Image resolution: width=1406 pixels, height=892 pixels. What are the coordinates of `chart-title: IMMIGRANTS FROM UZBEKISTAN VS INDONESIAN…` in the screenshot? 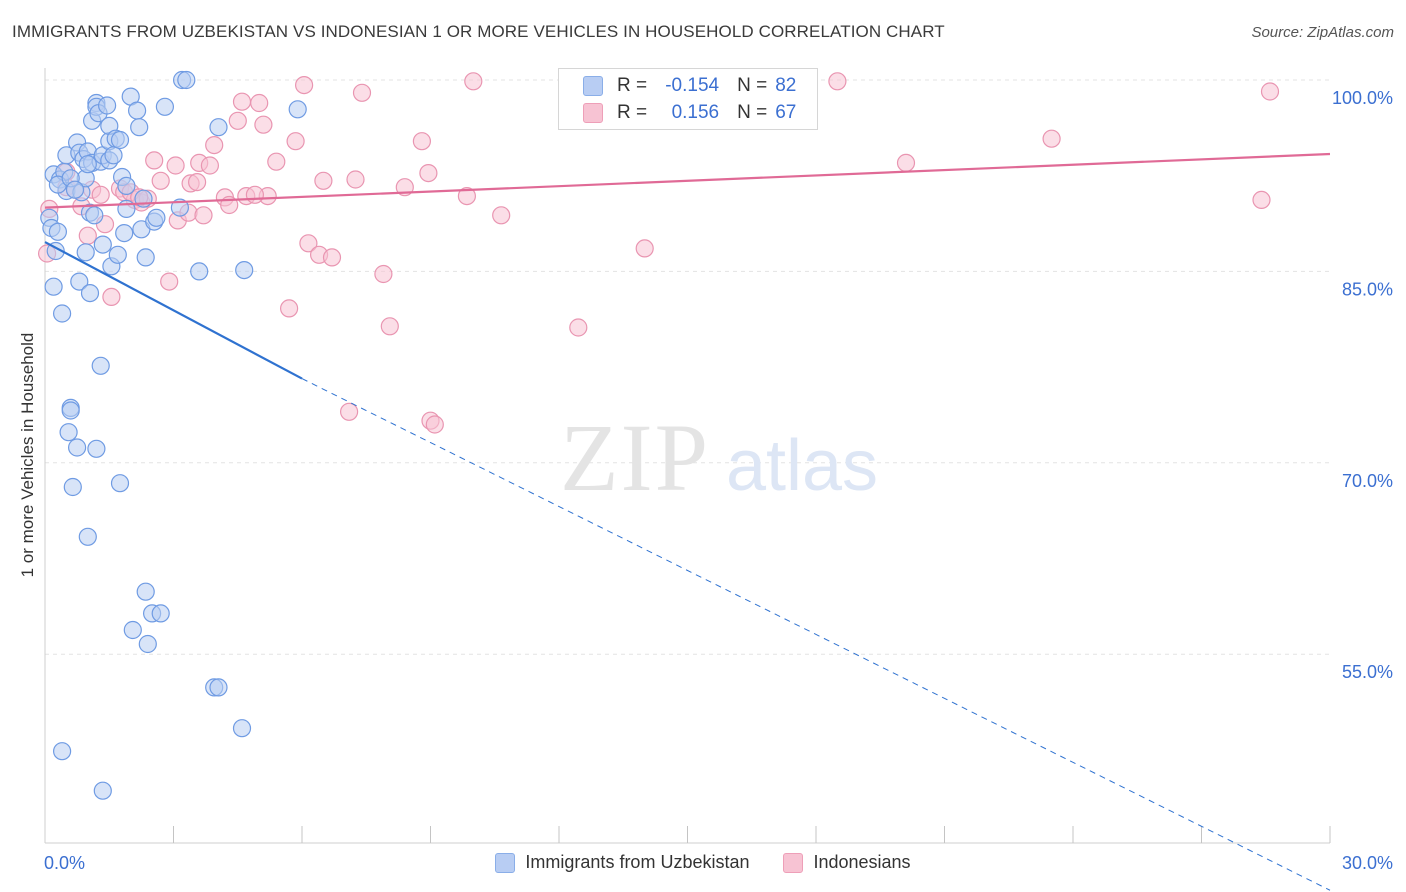 It's located at (478, 31).